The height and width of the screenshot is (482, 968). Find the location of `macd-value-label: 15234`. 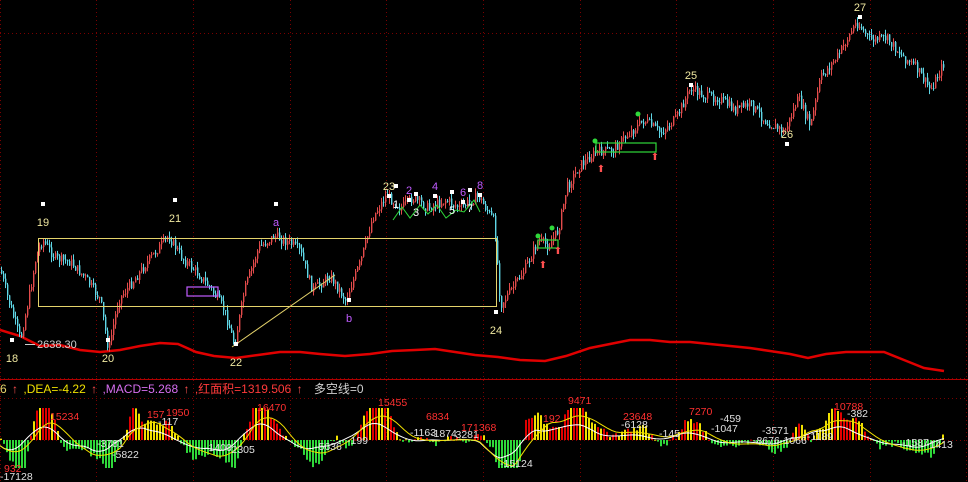

macd-value-label: 15234 is located at coordinates (64, 417).